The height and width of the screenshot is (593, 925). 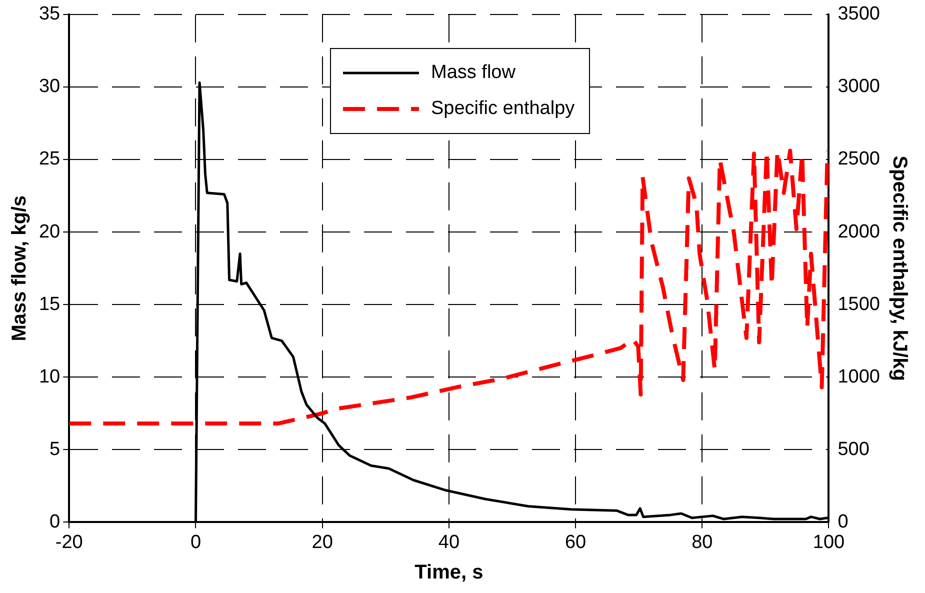 I want to click on y-tick-label: 0, so click(x=55, y=521).